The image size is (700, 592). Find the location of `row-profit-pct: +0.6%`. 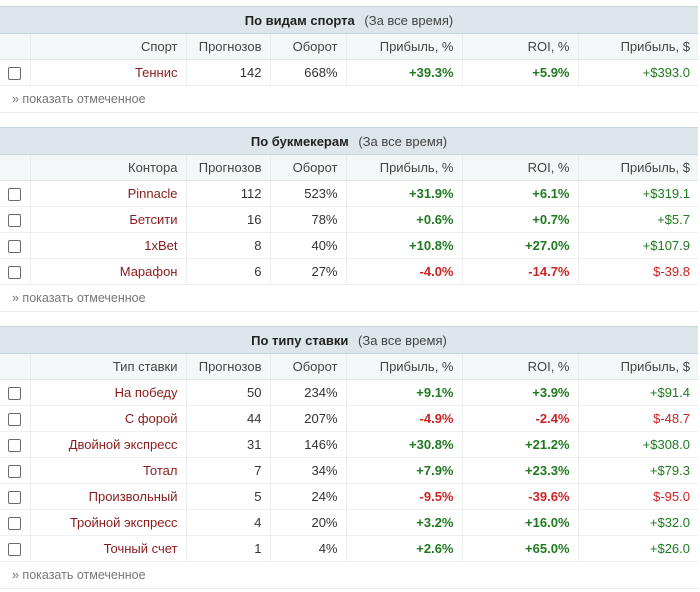

row-profit-pct: +0.6% is located at coordinates (403, 219).